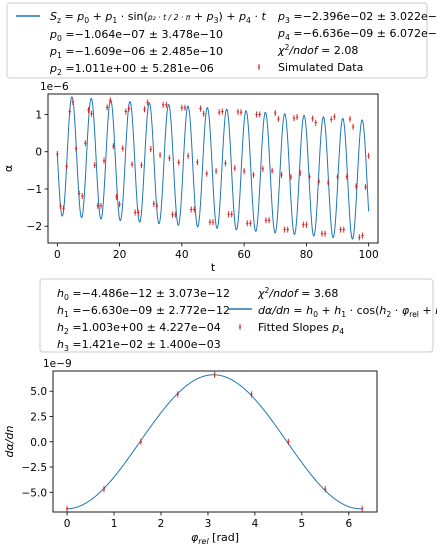  I want to click on x-tick-label-2: 3, so click(208, 524).